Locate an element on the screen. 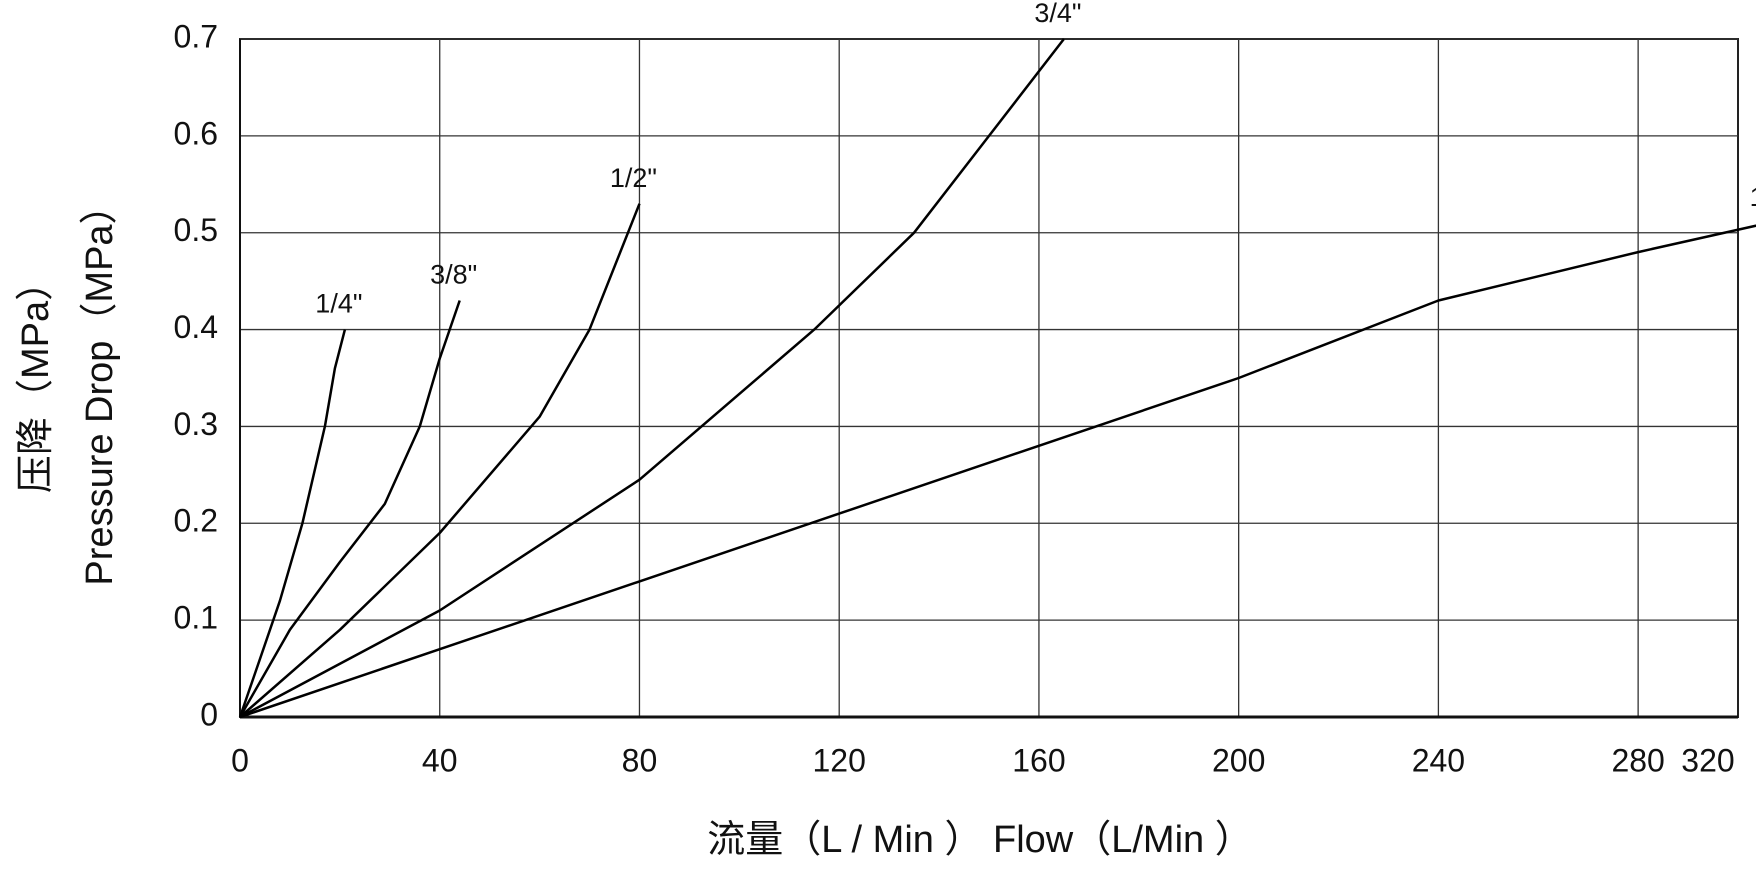 The height and width of the screenshot is (896, 1756). y-tick-label: 0.6 is located at coordinates (196, 133).